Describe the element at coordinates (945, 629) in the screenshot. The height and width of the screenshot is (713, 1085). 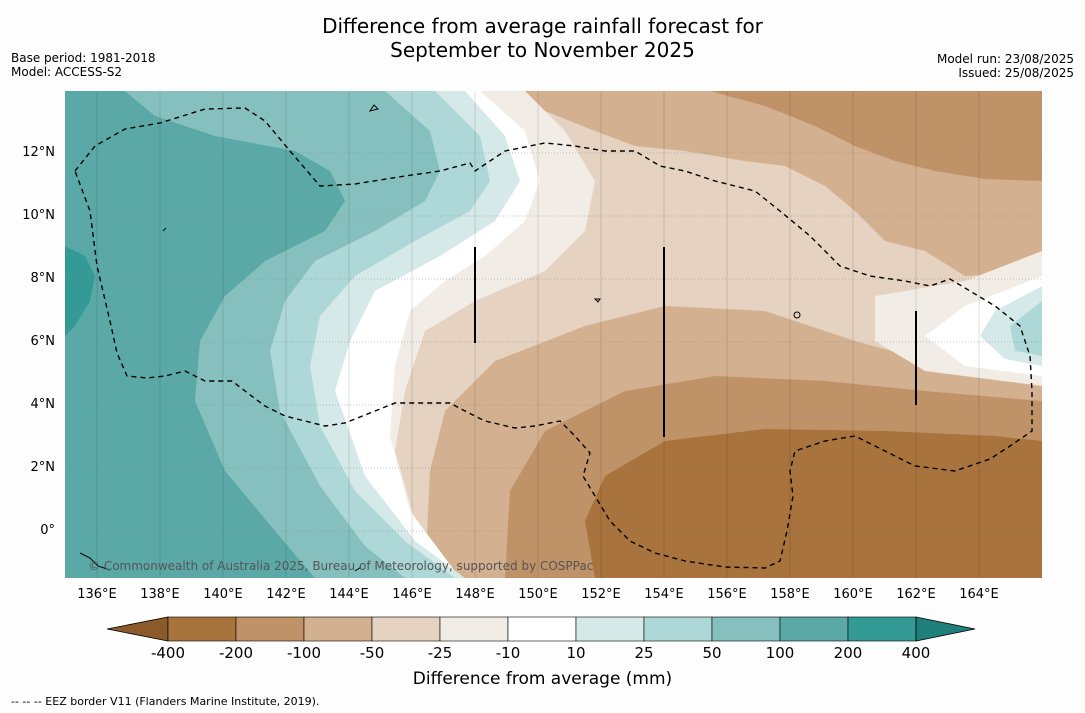
I see `colorbar-extend-high` at that location.